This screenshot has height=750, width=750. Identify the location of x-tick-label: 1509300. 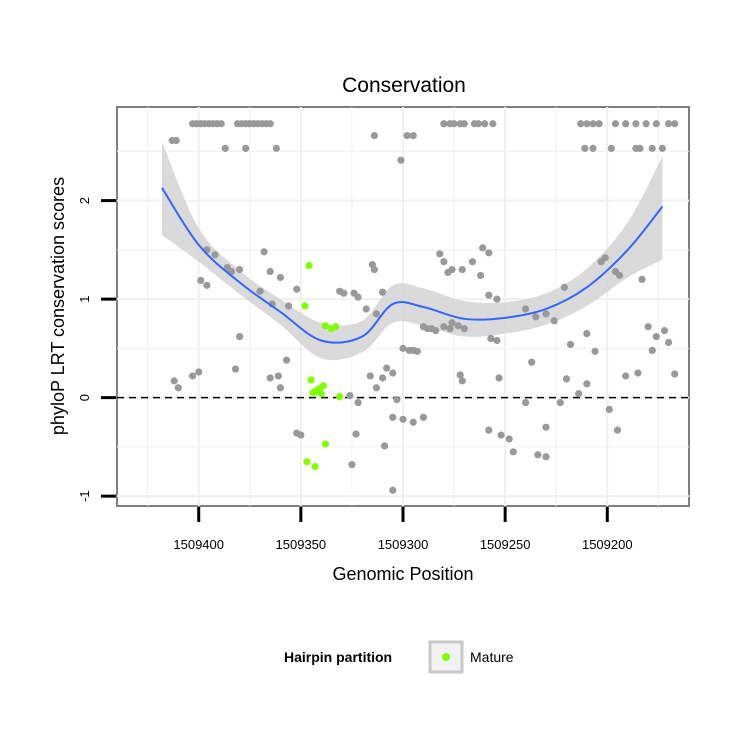
(403, 544).